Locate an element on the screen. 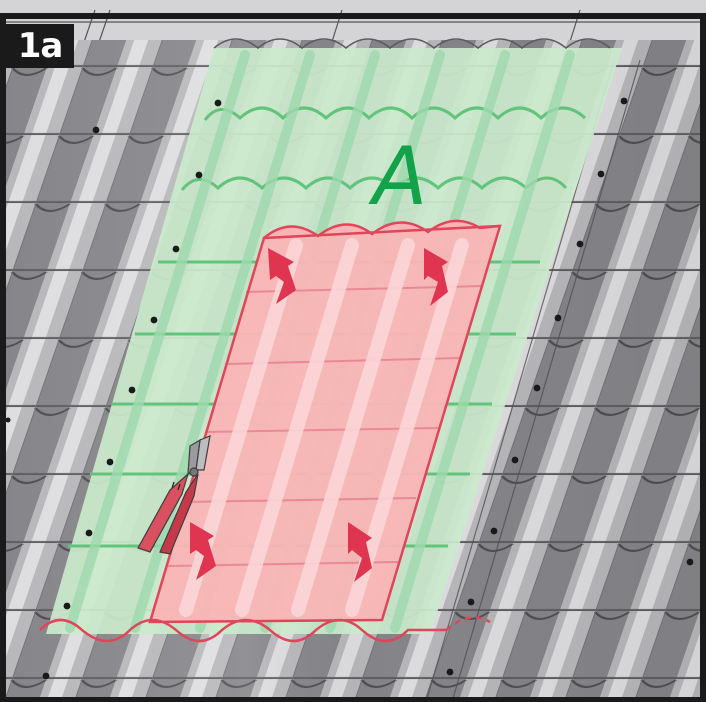  zone-label: A is located at coordinates (400, 176).